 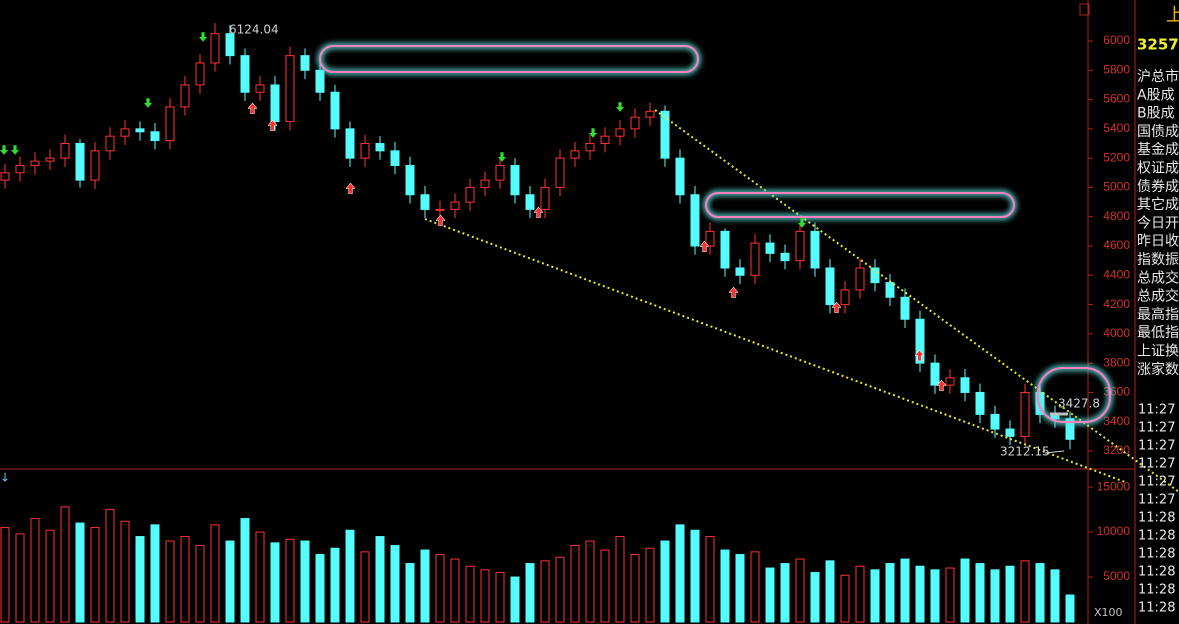 What do you see at coordinates (1116, 187) in the screenshot?
I see `y-tick-label: 5000` at bounding box center [1116, 187].